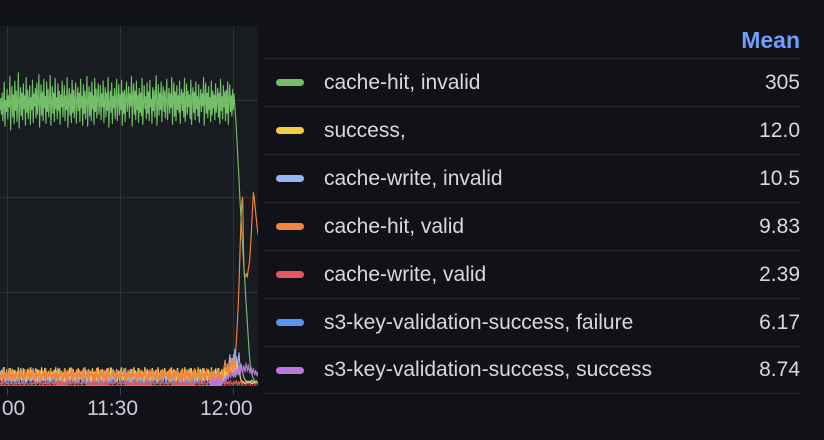 The height and width of the screenshot is (440, 824). I want to click on legend-series-mean-value: 6.17, so click(779, 322).